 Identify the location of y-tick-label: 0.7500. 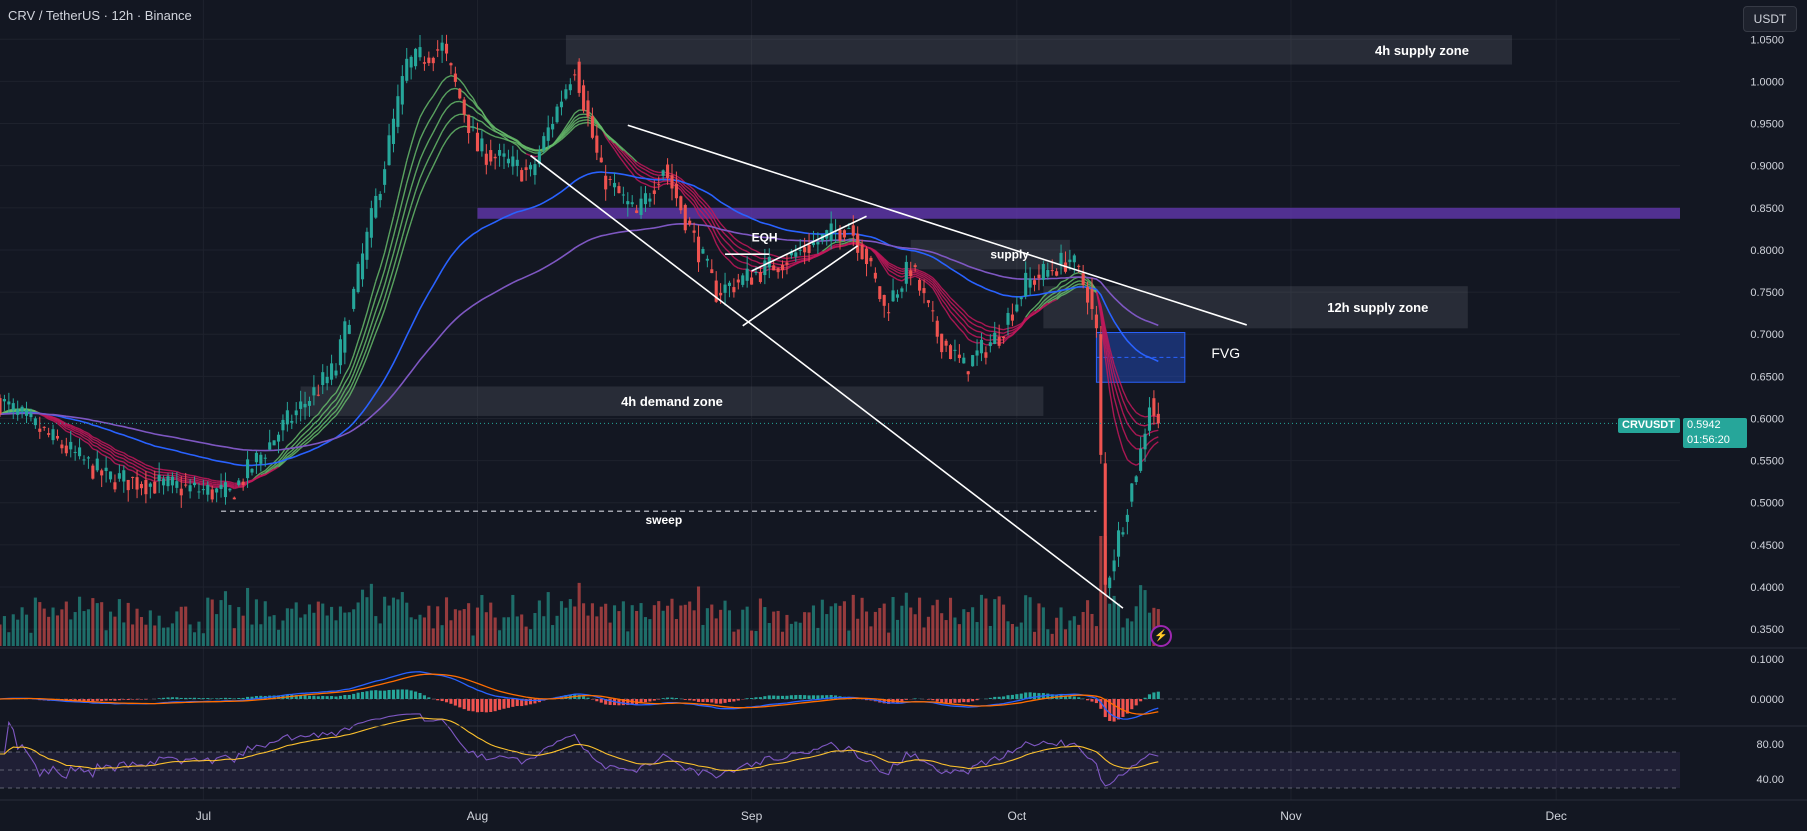
(1767, 293).